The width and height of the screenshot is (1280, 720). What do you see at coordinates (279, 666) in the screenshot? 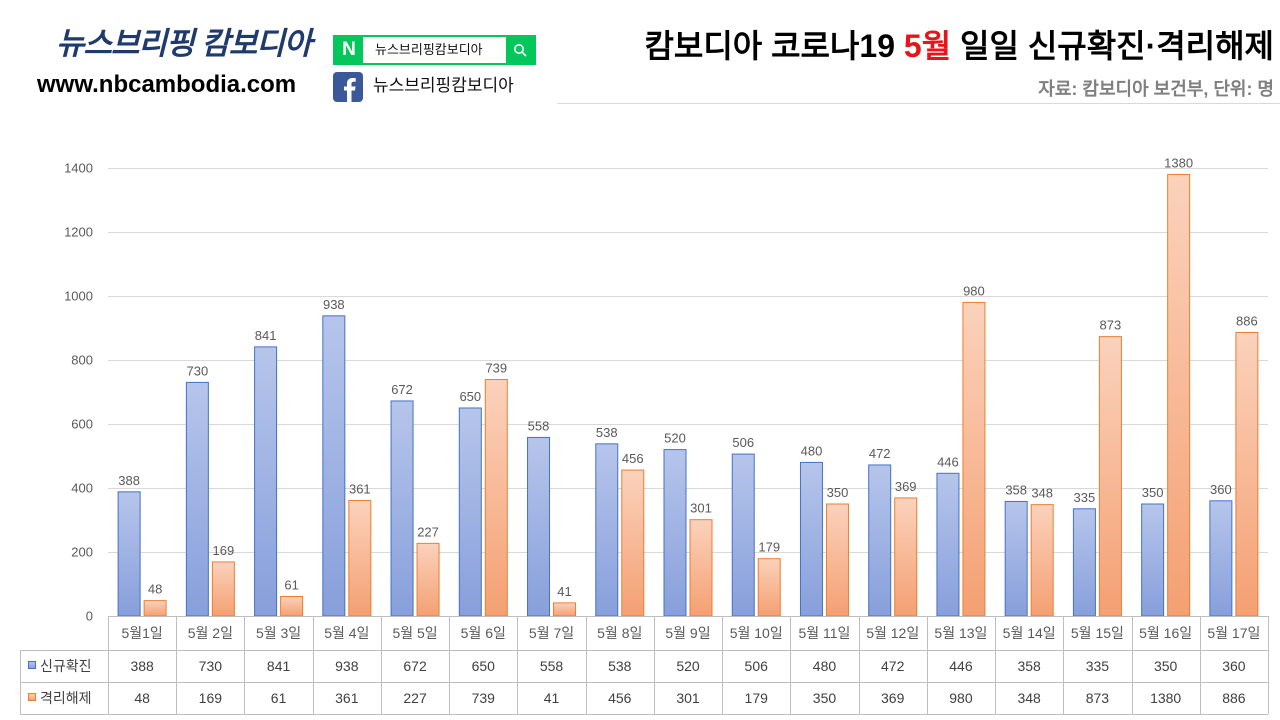
I see `table-cell-new-cases: 841` at bounding box center [279, 666].